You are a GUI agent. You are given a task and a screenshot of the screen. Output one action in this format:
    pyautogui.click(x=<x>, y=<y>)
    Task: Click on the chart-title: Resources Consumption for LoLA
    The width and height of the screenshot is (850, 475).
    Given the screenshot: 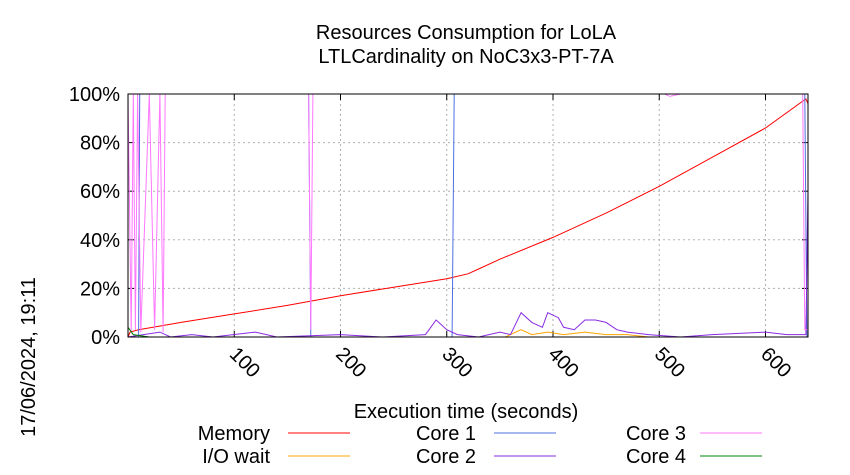 What is the action you would take?
    pyautogui.click(x=466, y=33)
    